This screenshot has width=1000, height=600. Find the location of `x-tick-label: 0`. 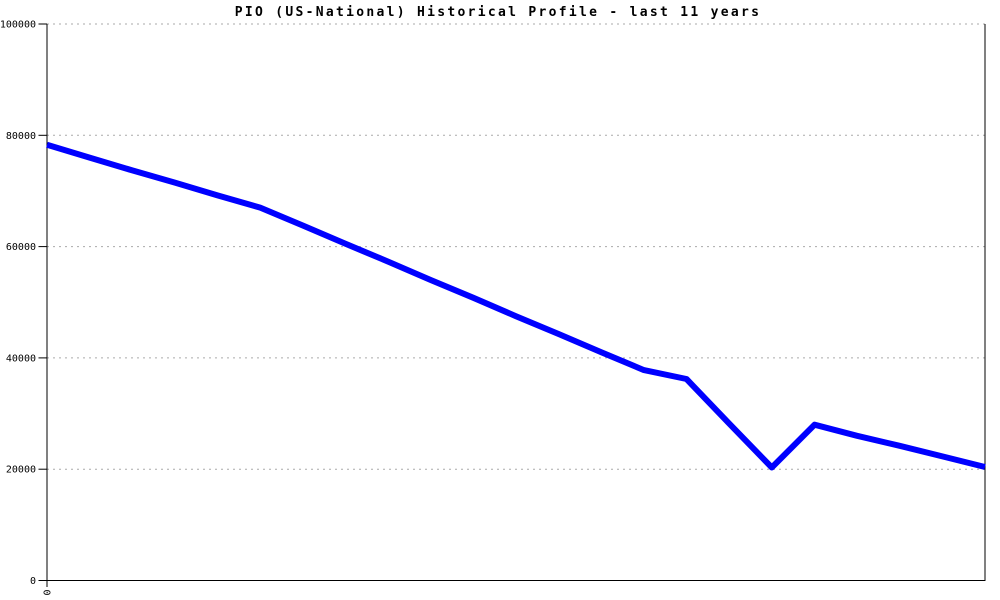

x-tick-label: 0 is located at coordinates (46, 592).